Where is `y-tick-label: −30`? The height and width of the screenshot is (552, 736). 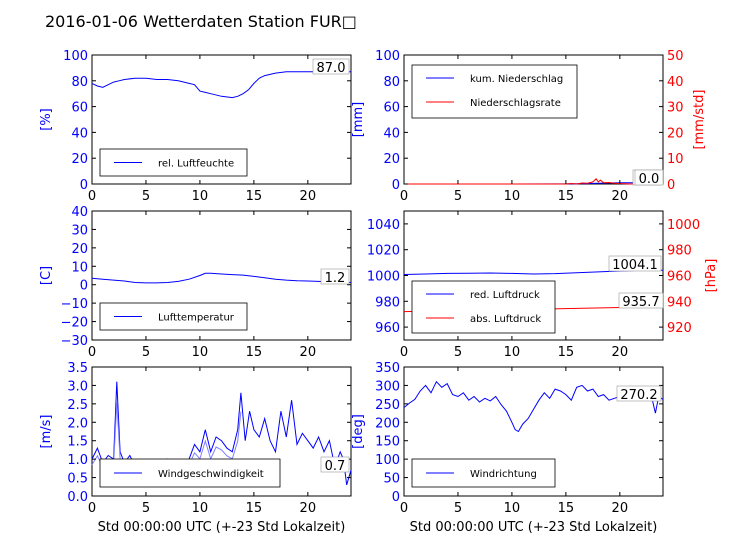 y-tick-label: −30 is located at coordinates (74, 341).